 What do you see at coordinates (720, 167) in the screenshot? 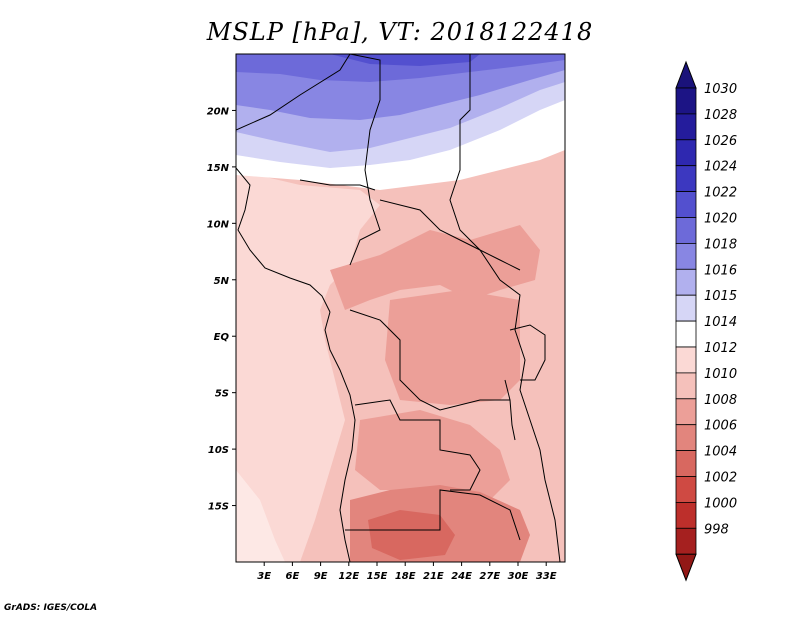
I see `colorbar-label: 1024` at bounding box center [720, 167].